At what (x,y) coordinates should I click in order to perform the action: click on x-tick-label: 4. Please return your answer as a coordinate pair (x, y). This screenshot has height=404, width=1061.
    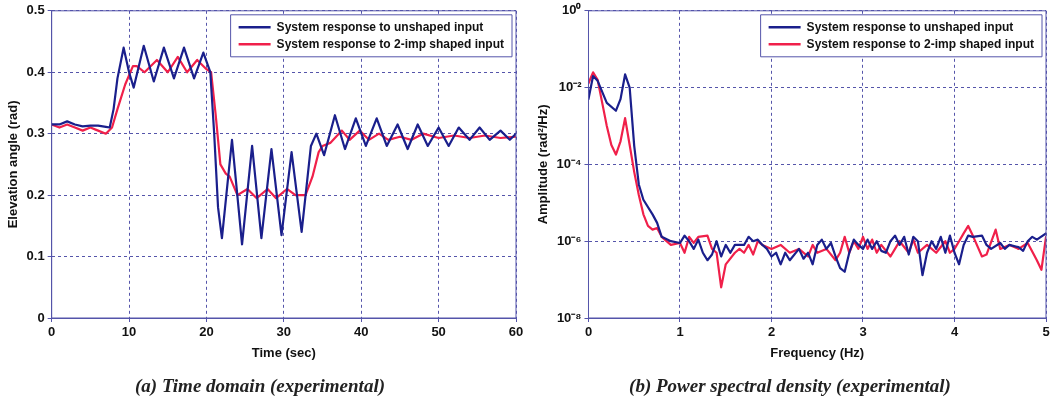
    Looking at the image, I should click on (954, 332).